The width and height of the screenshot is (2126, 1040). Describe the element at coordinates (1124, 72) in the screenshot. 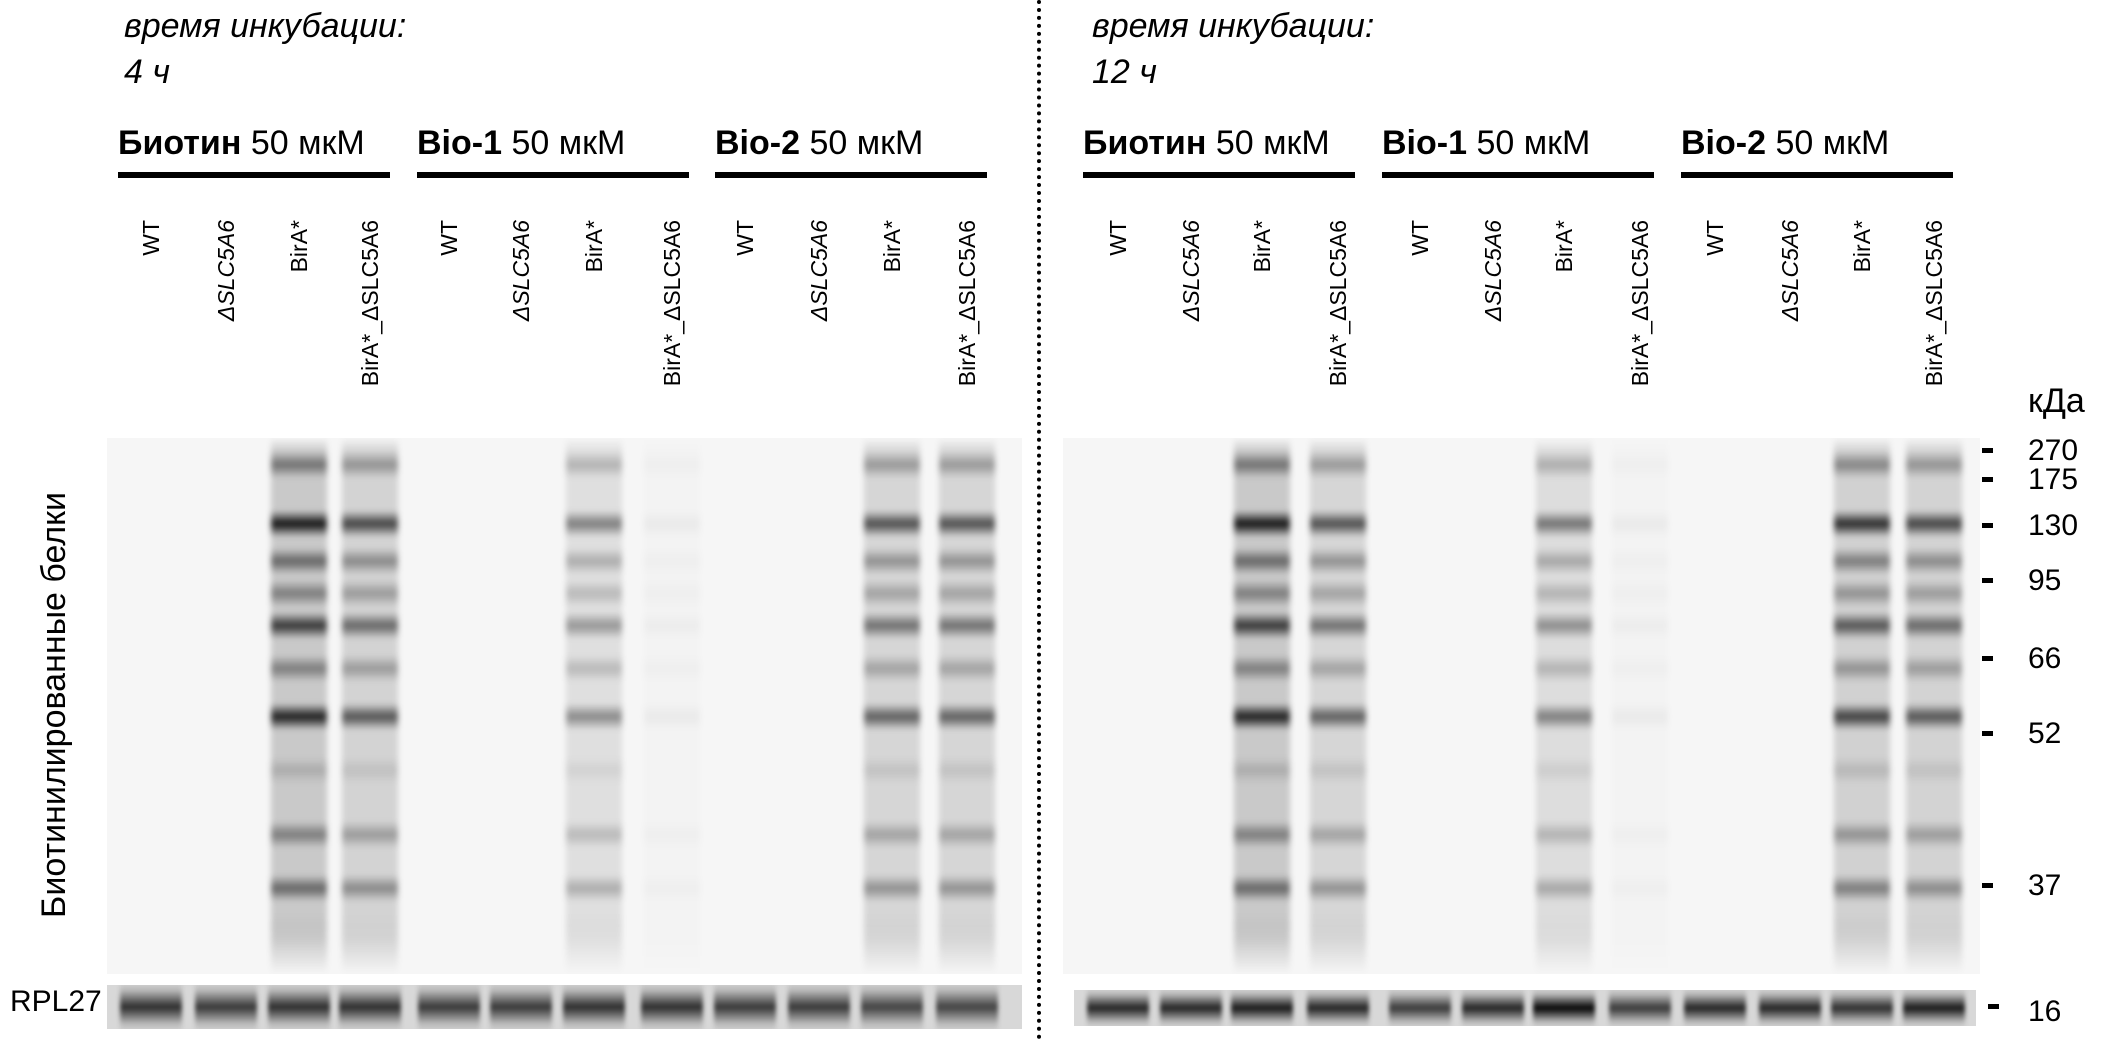

I see `incubation-time-12h: 12 ч` at that location.